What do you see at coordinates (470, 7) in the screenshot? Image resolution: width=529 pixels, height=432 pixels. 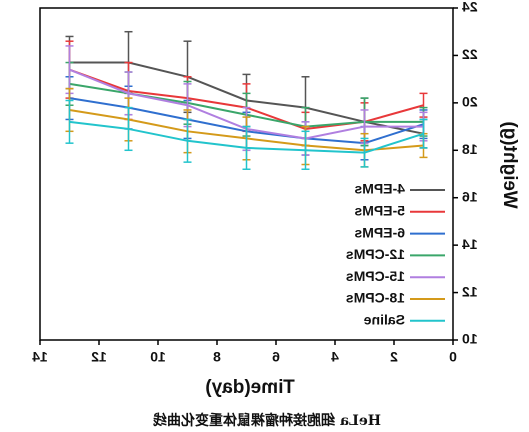 I see `y-tick-label: 24` at bounding box center [470, 7].